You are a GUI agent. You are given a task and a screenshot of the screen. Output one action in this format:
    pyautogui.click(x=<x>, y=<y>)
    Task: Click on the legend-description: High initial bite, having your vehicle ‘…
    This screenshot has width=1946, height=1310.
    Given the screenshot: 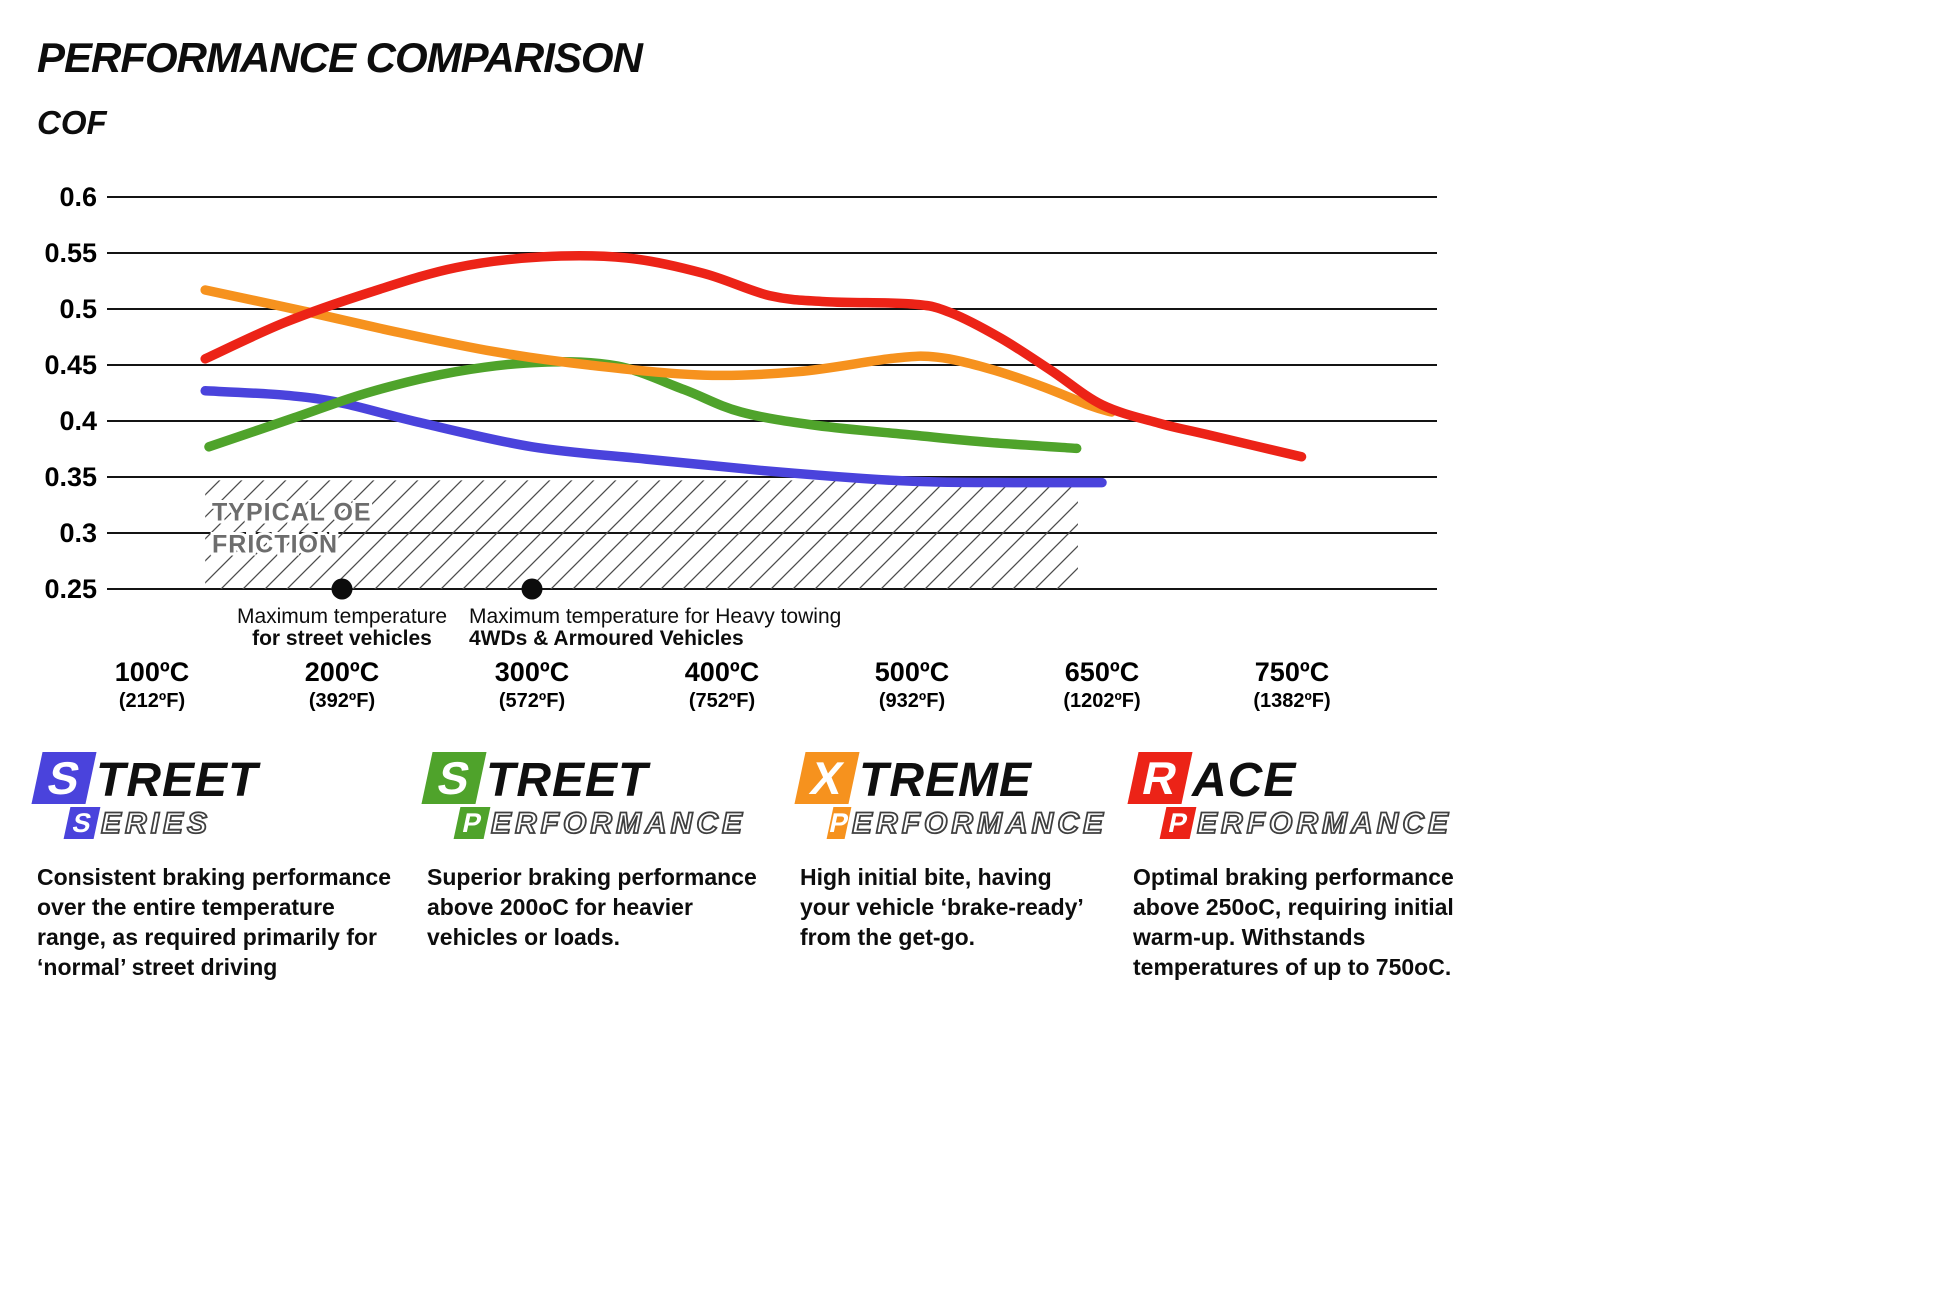 What is the action you would take?
    pyautogui.click(x=941, y=907)
    